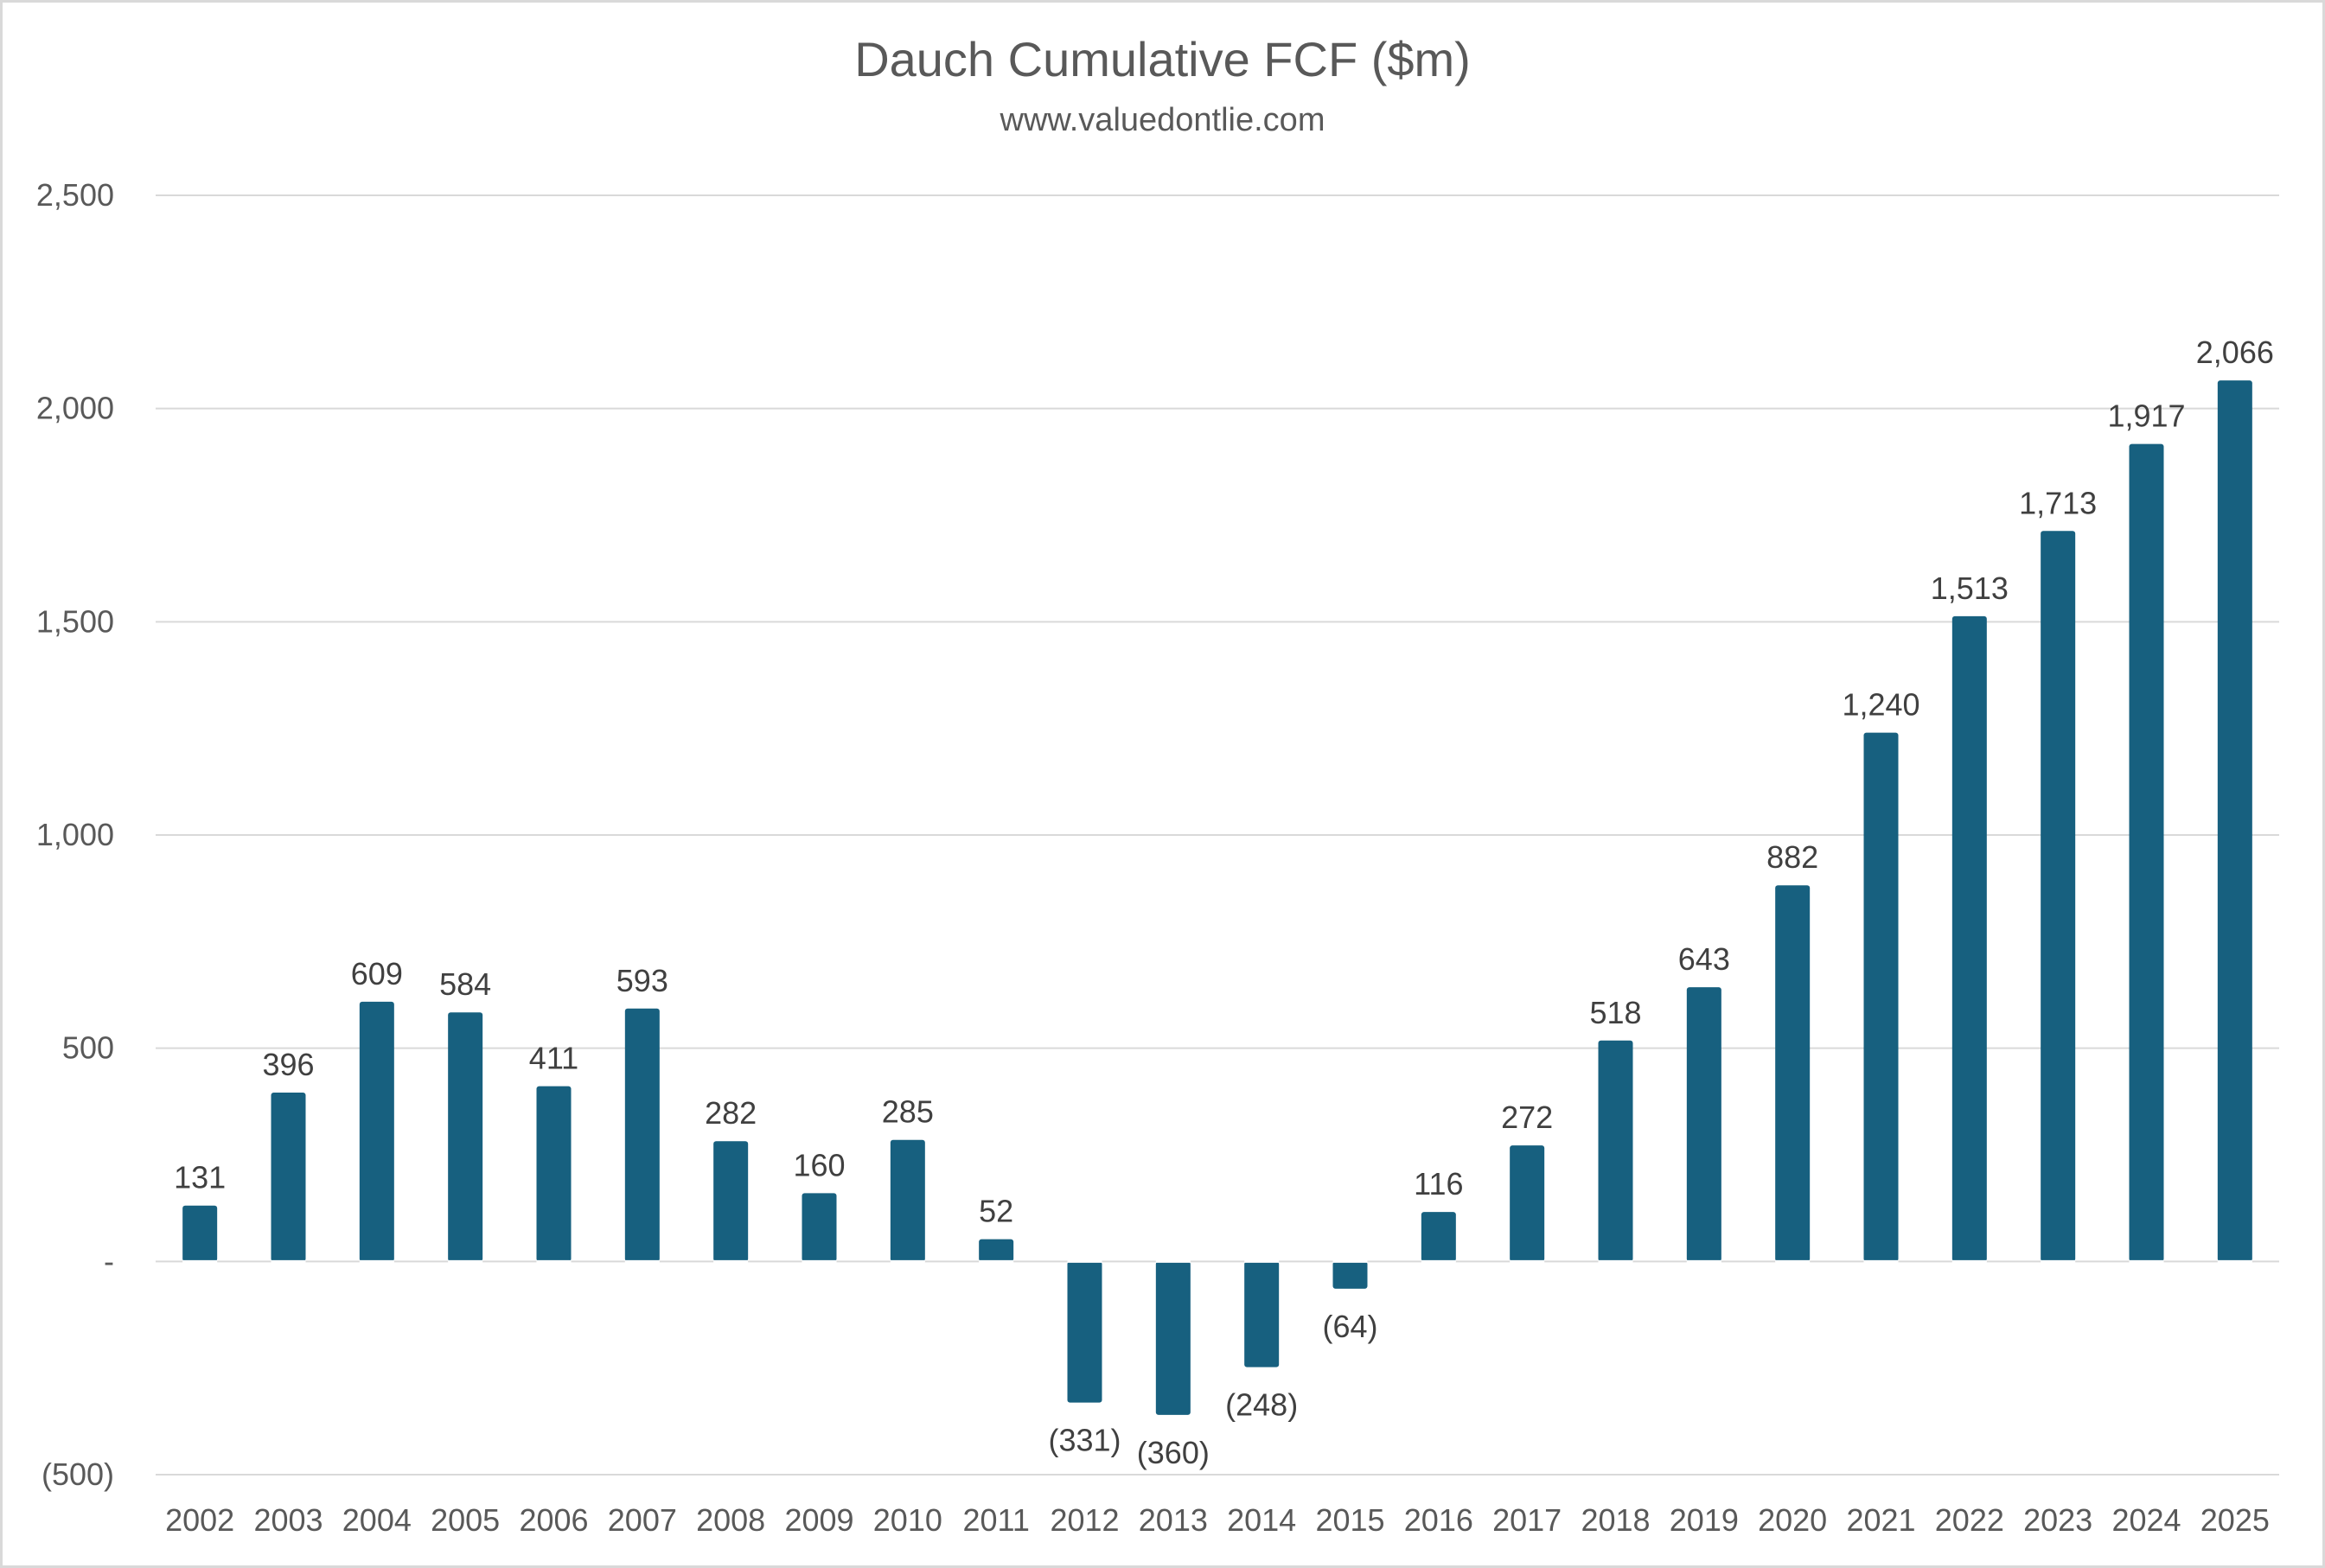  Describe the element at coordinates (1792, 1520) in the screenshot. I see `x-tick-label: 2020` at that location.